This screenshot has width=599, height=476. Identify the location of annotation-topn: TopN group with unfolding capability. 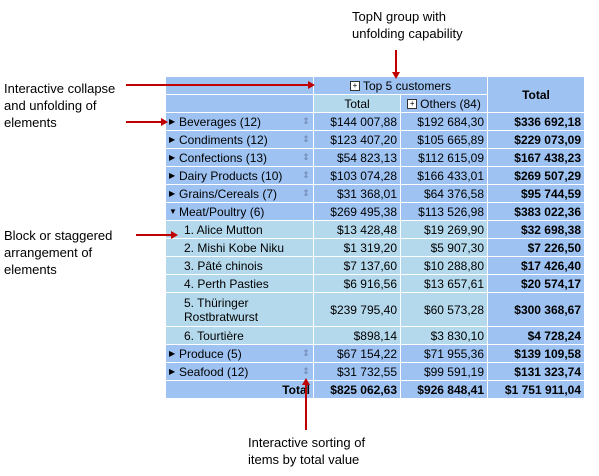
(427, 25).